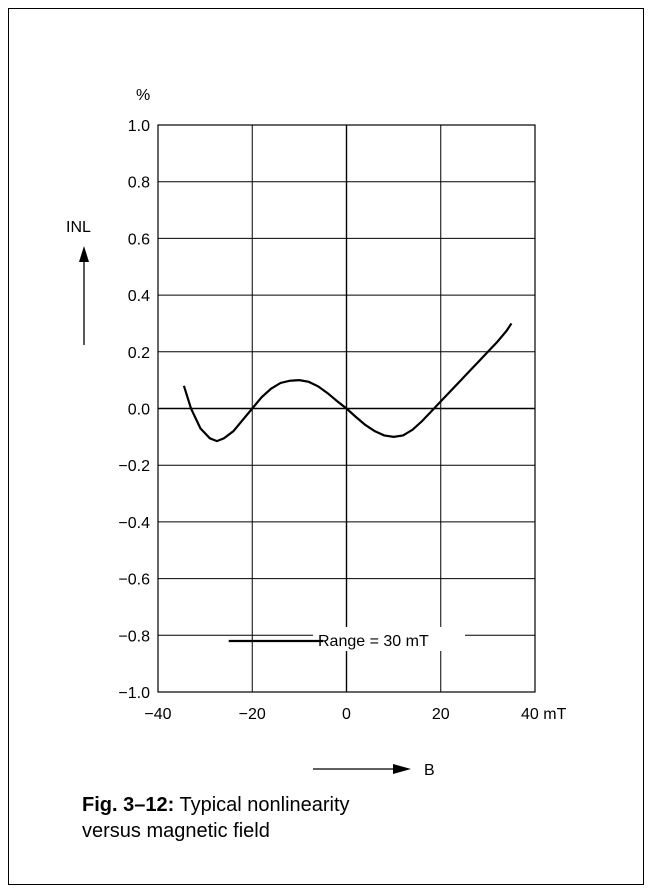 This screenshot has width=654, height=895. What do you see at coordinates (346, 714) in the screenshot?
I see `x-tick-label: 0` at bounding box center [346, 714].